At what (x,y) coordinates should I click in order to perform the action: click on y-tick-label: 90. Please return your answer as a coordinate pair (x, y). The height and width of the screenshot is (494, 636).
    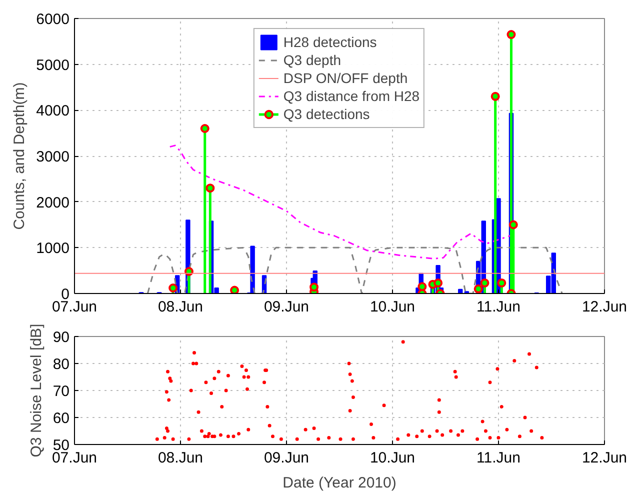
    Looking at the image, I should click on (61, 337).